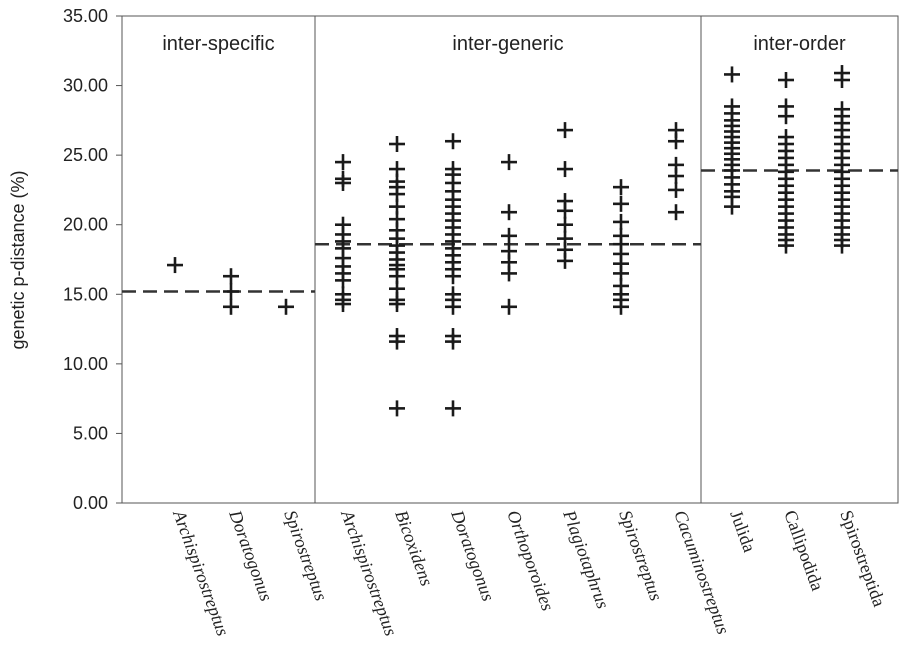 This screenshot has width=908, height=663. I want to click on y-tick-label: 25.00, so click(85, 155).